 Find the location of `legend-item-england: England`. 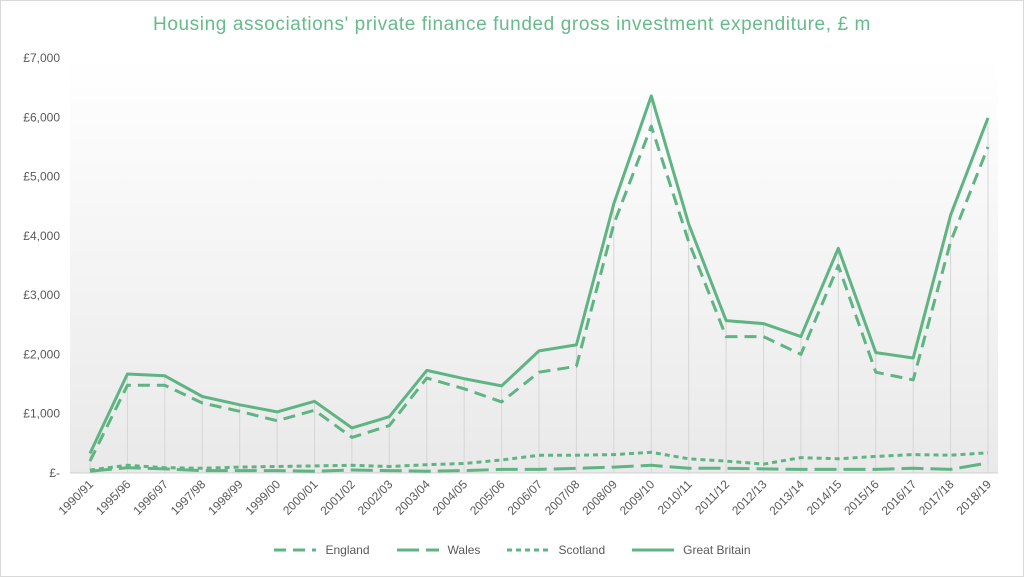

legend-item-england: England is located at coordinates (321, 550).